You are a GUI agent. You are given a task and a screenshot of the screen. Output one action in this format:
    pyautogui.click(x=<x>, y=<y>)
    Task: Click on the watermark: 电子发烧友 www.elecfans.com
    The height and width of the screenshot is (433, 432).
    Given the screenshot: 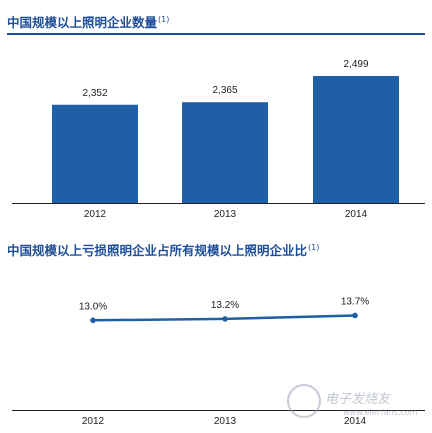 What is the action you would take?
    pyautogui.click(x=355, y=405)
    